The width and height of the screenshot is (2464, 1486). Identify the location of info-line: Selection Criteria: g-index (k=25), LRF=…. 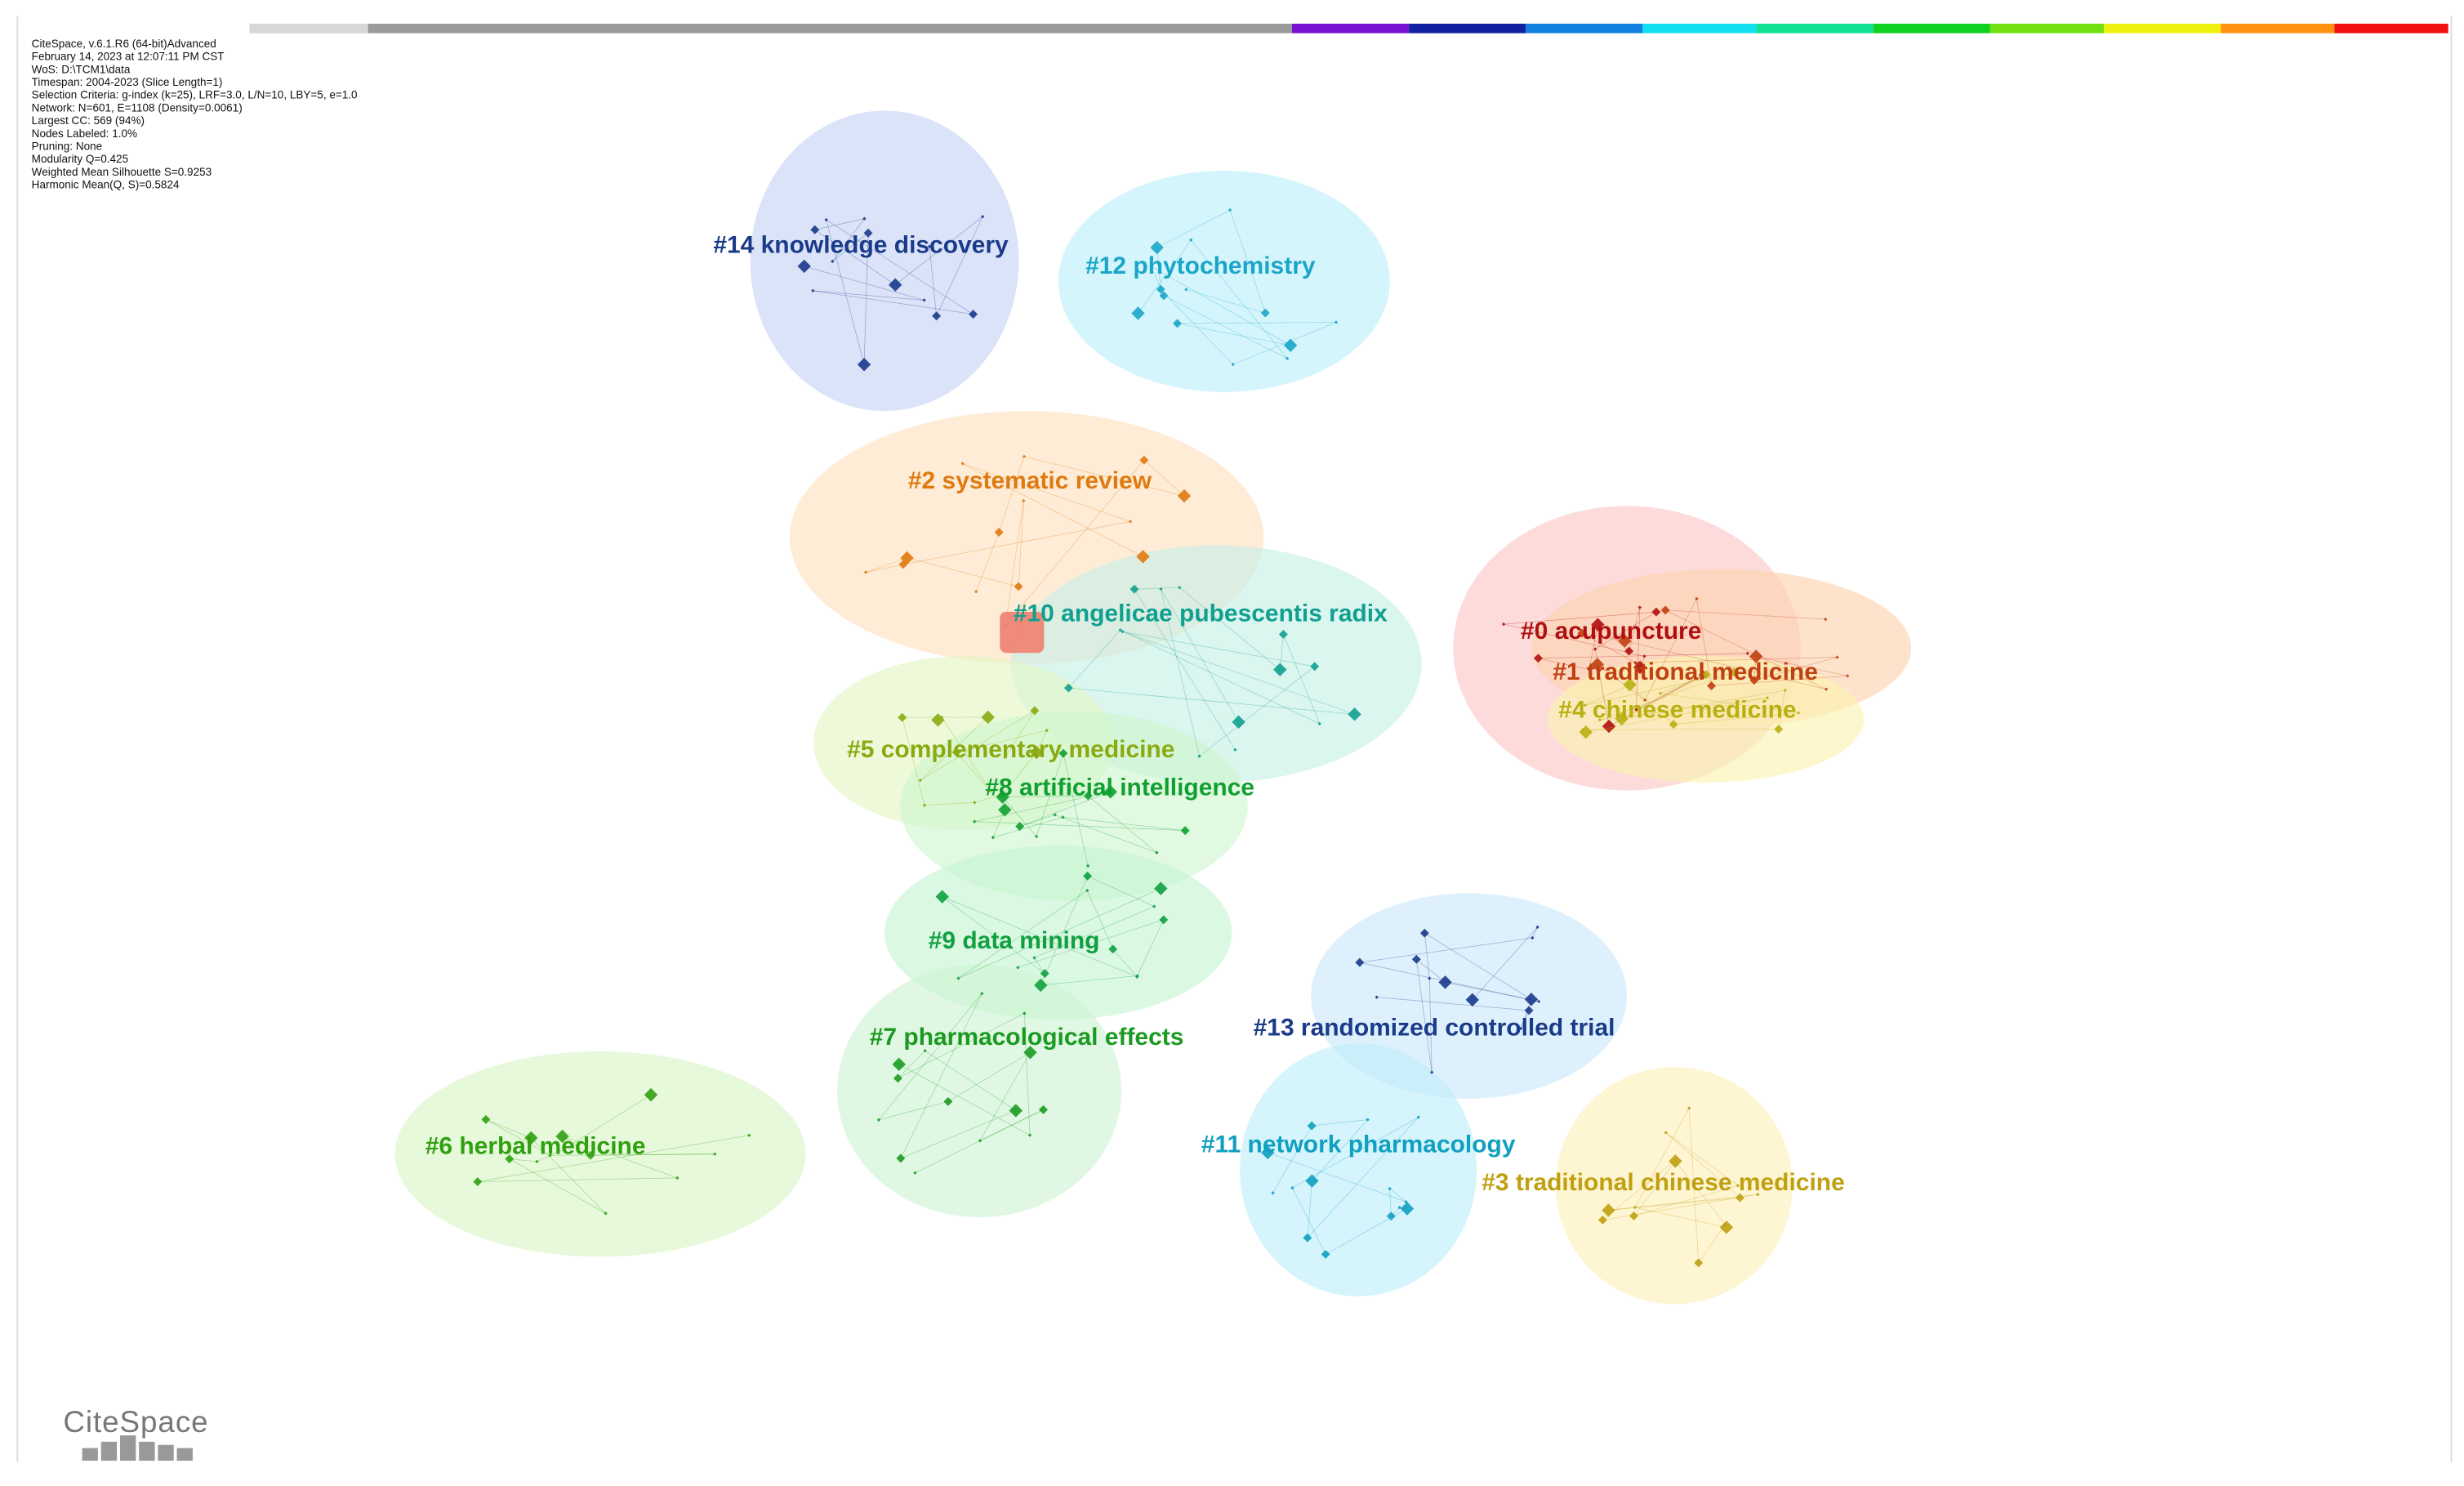
(195, 95).